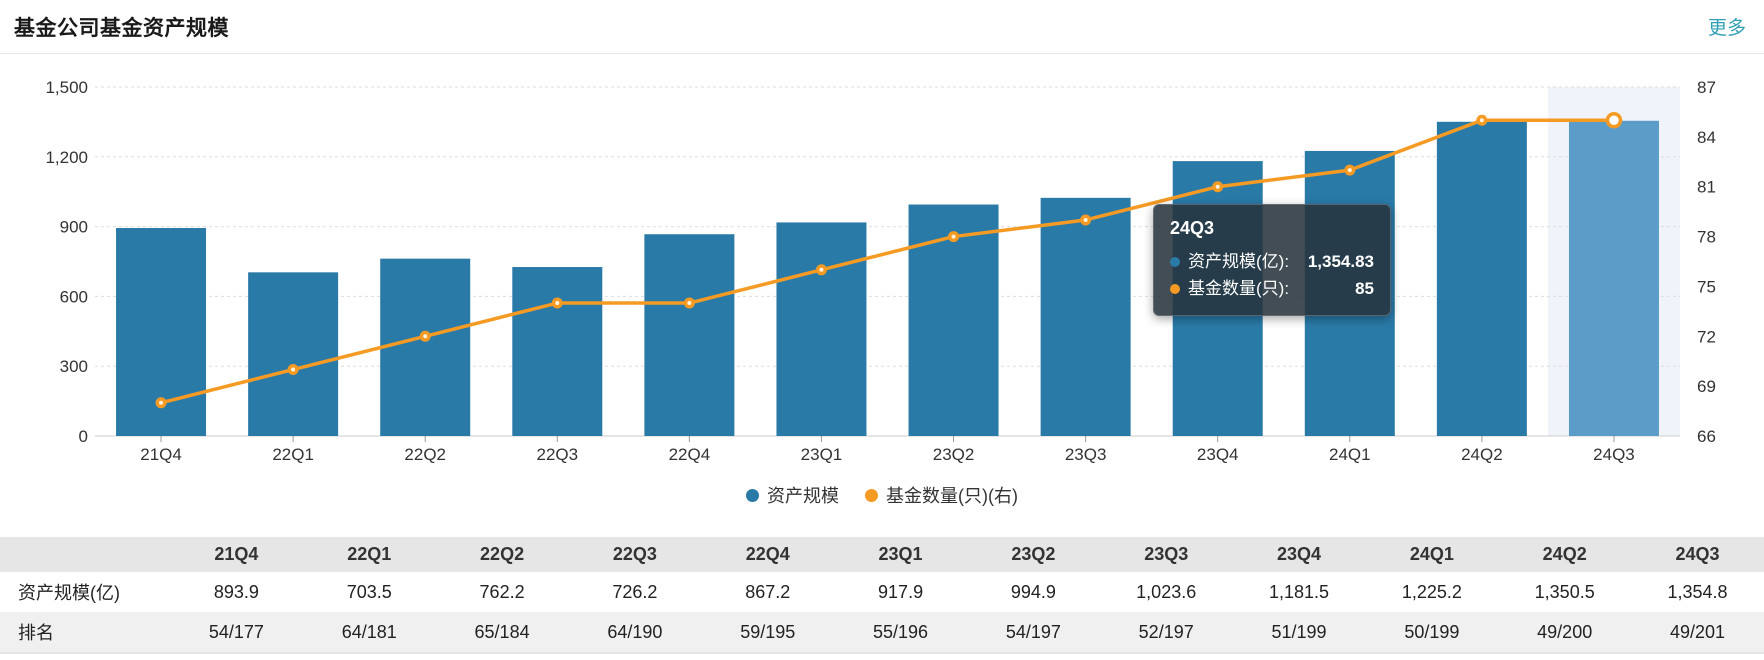  What do you see at coordinates (425, 347) in the screenshot?
I see `bar-22Q2` at bounding box center [425, 347].